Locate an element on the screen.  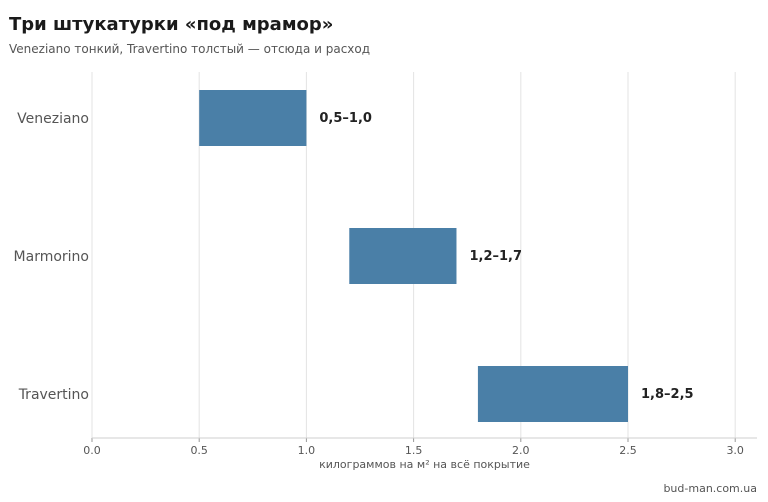
x-tick-label: 2.0 is located at coordinates (521, 450).